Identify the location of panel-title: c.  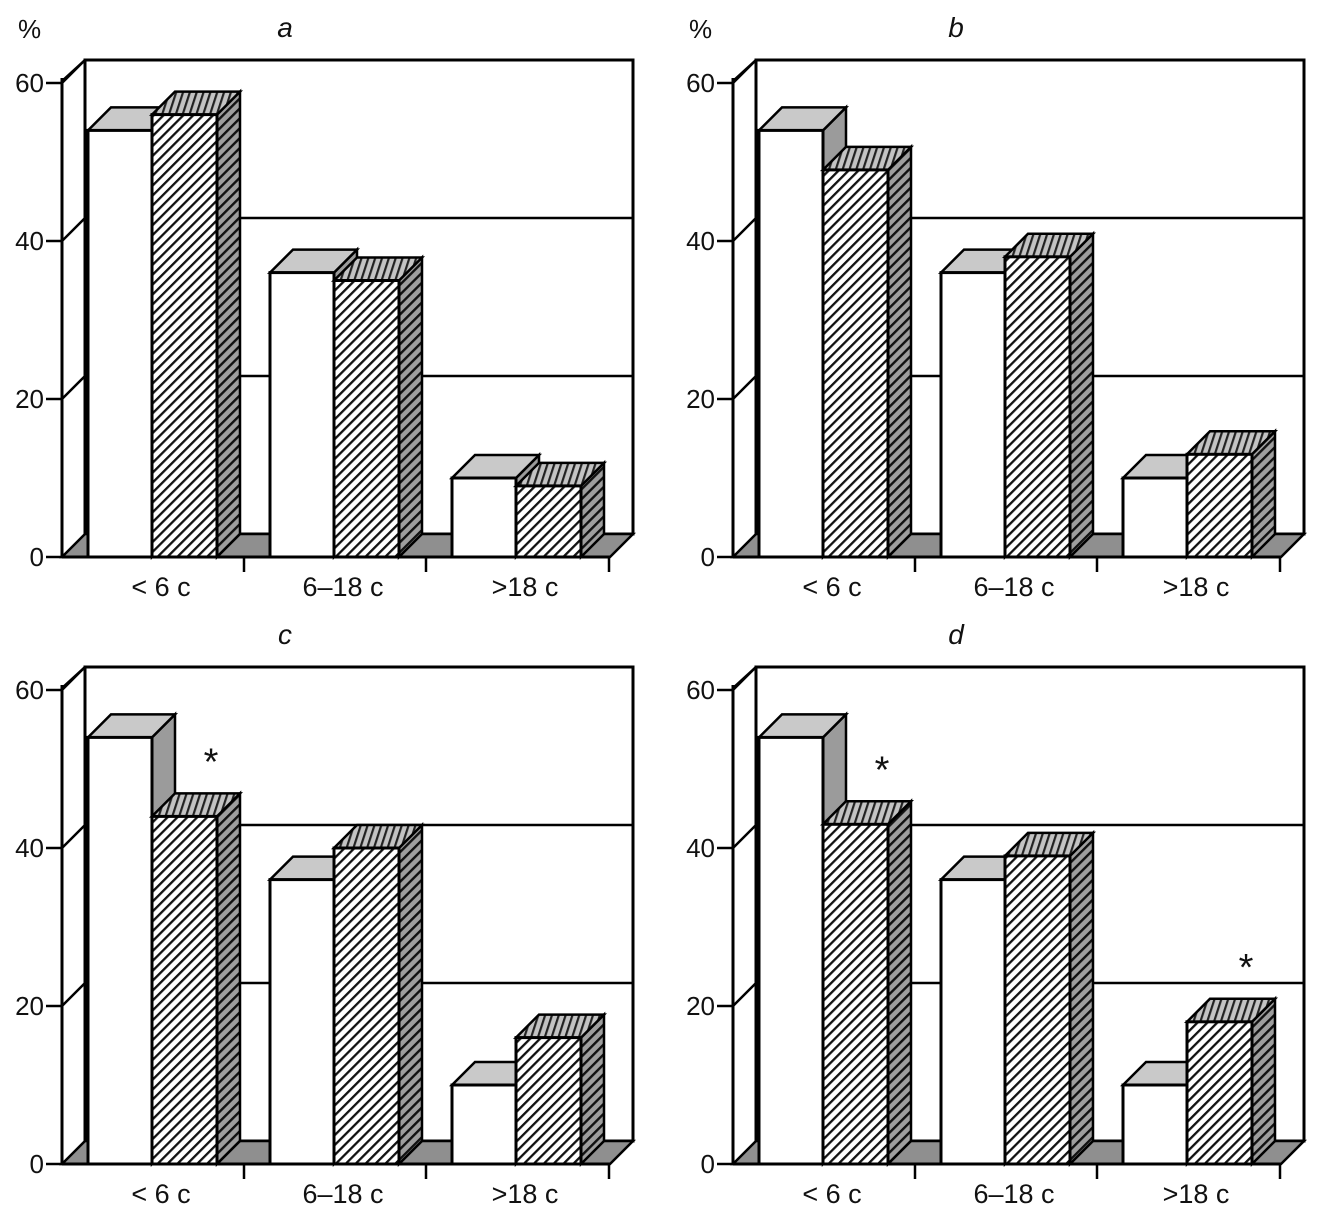
(285, 634).